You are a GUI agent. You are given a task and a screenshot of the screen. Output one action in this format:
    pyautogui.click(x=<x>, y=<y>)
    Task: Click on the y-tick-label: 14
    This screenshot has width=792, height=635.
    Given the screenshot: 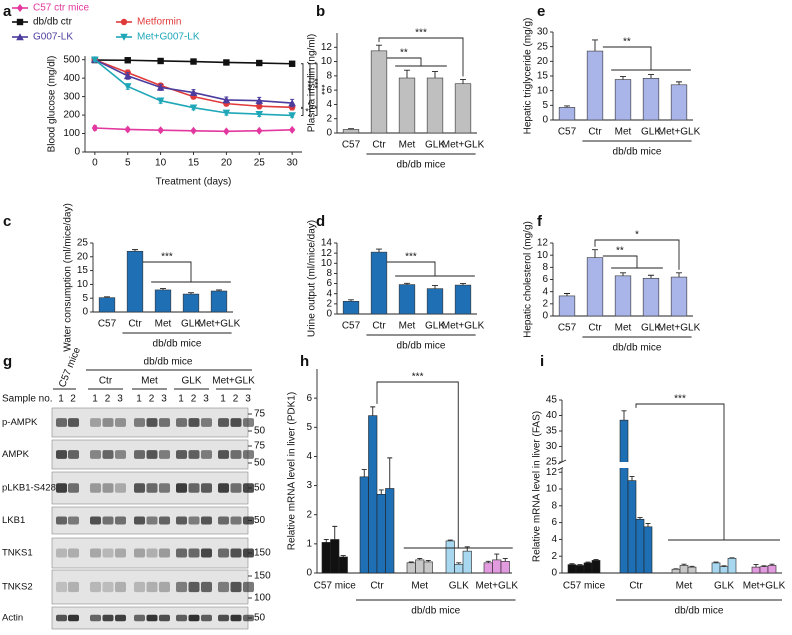 What is the action you would take?
    pyautogui.click(x=327, y=243)
    